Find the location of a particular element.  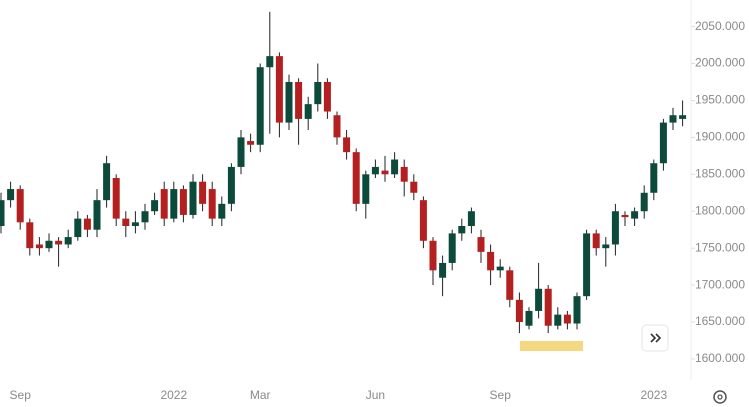

y-tick-label: 2050.000 is located at coordinates (720, 26).